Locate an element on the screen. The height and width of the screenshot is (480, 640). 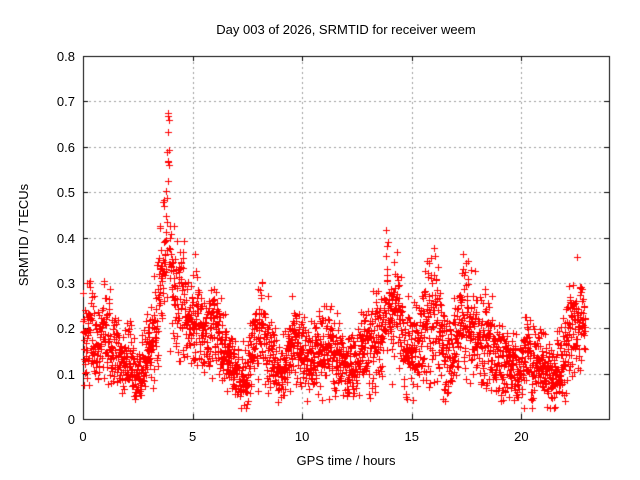
y-tick-label: 0.5 is located at coordinates (65, 193).